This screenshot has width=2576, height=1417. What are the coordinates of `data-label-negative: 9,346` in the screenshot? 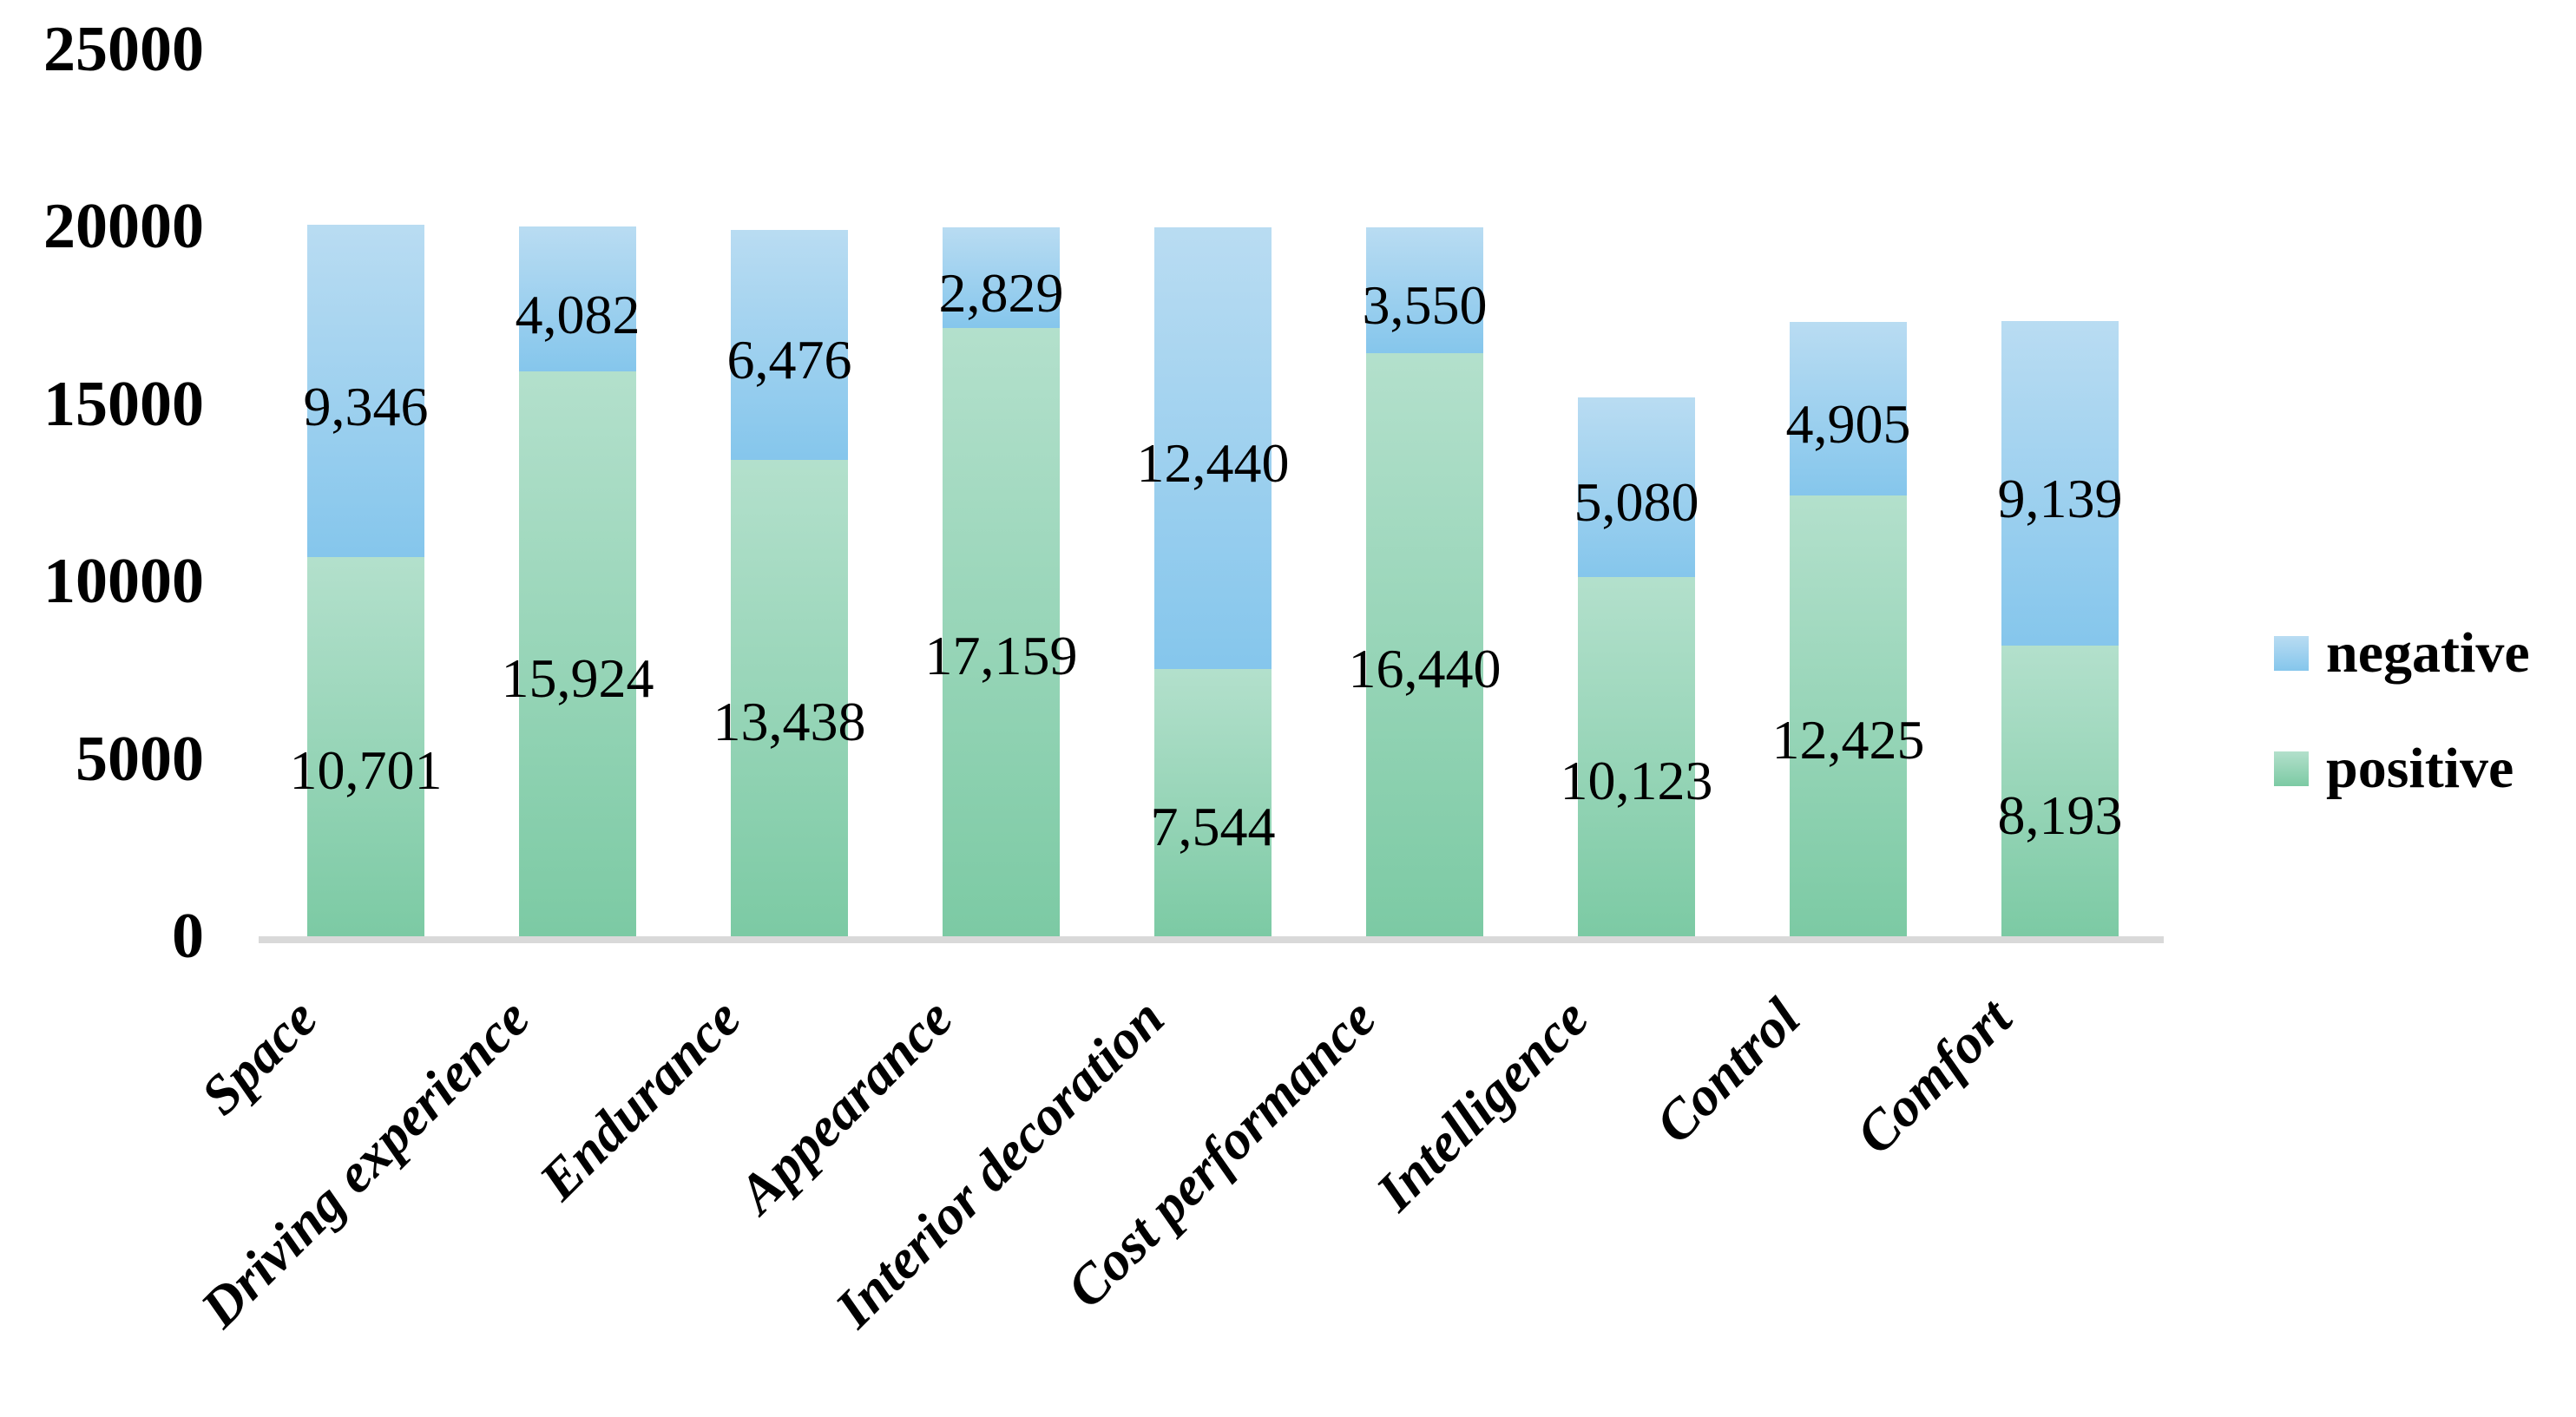 It's located at (366, 406).